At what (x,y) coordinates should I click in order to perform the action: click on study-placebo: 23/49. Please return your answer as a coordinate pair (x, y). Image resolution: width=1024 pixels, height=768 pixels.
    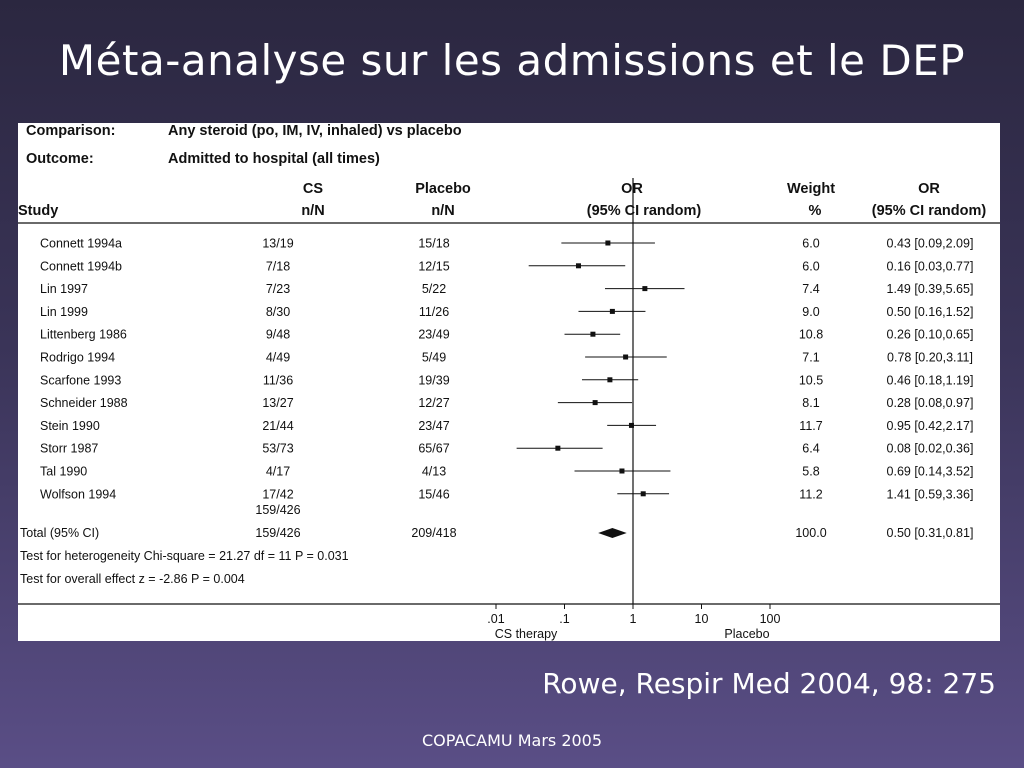
    Looking at the image, I should click on (433, 335).